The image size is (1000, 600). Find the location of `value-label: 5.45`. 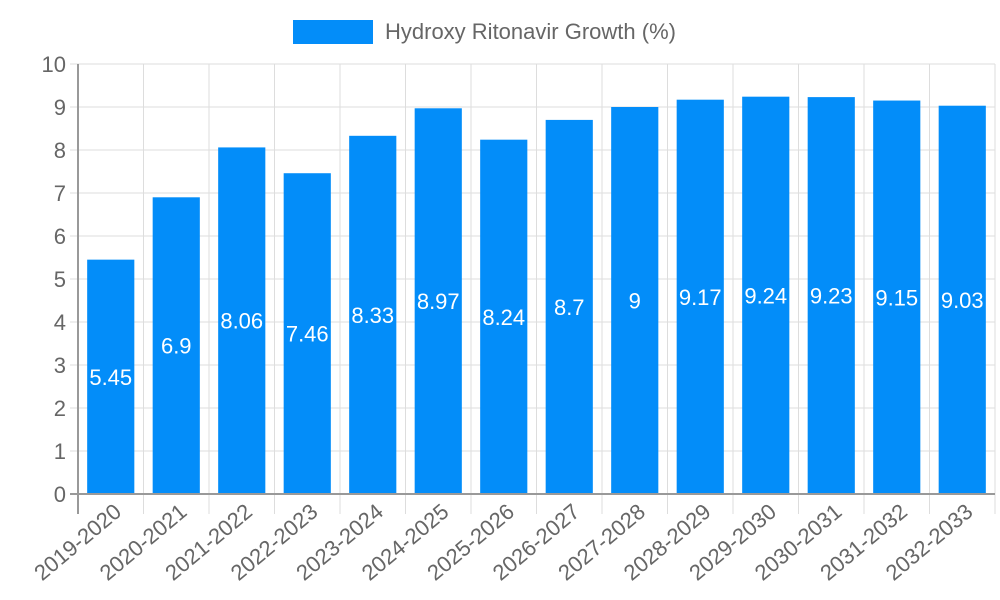

value-label: 5.45 is located at coordinates (110, 377).